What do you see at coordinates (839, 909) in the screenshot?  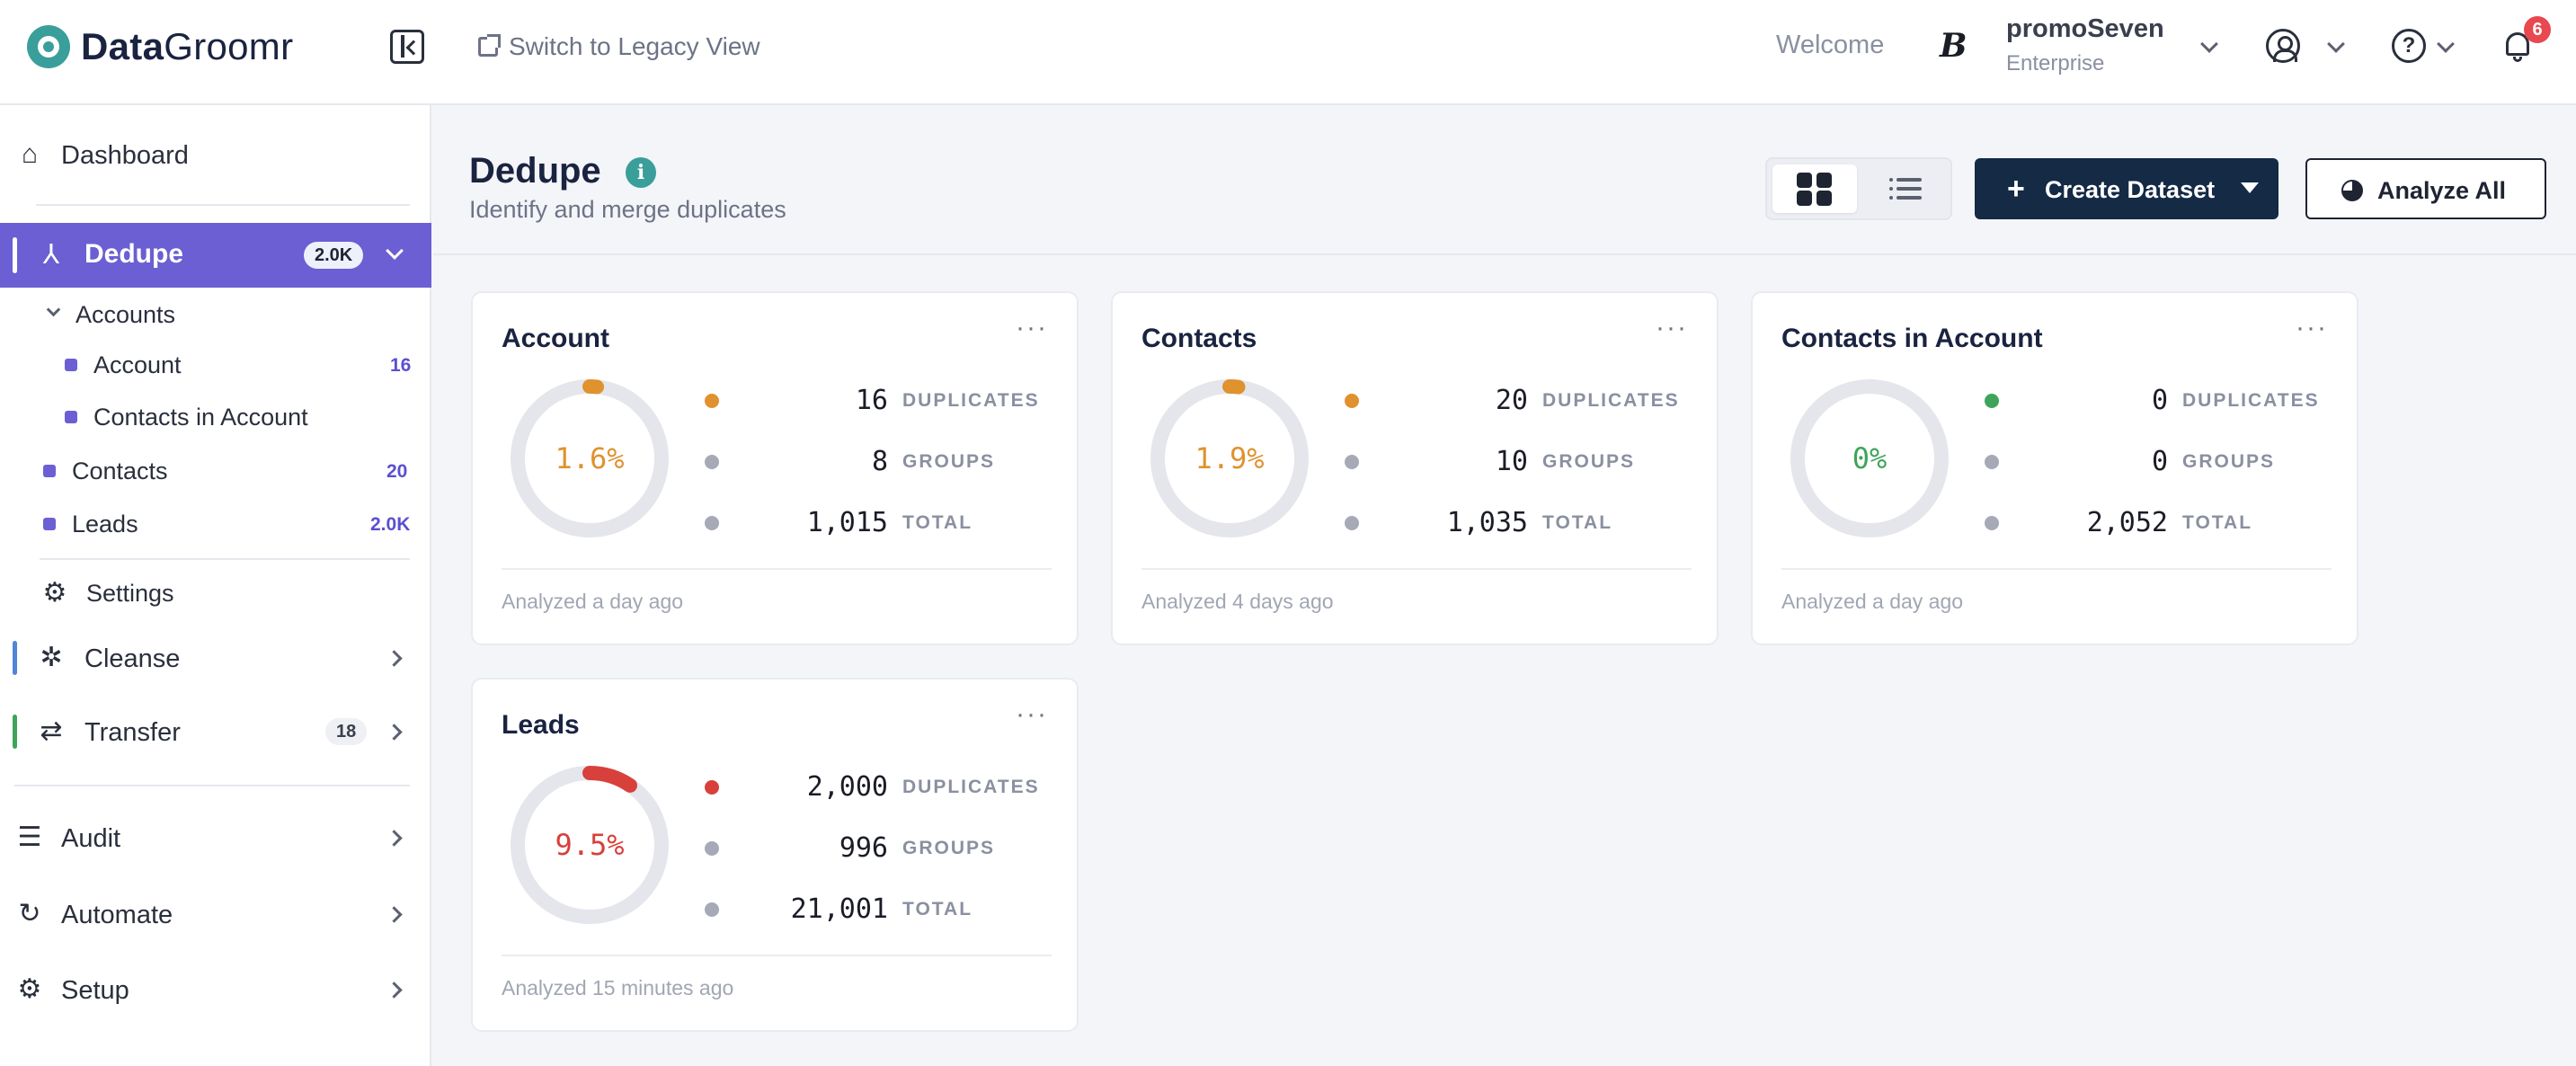 I see `total-value: 21,001` at bounding box center [839, 909].